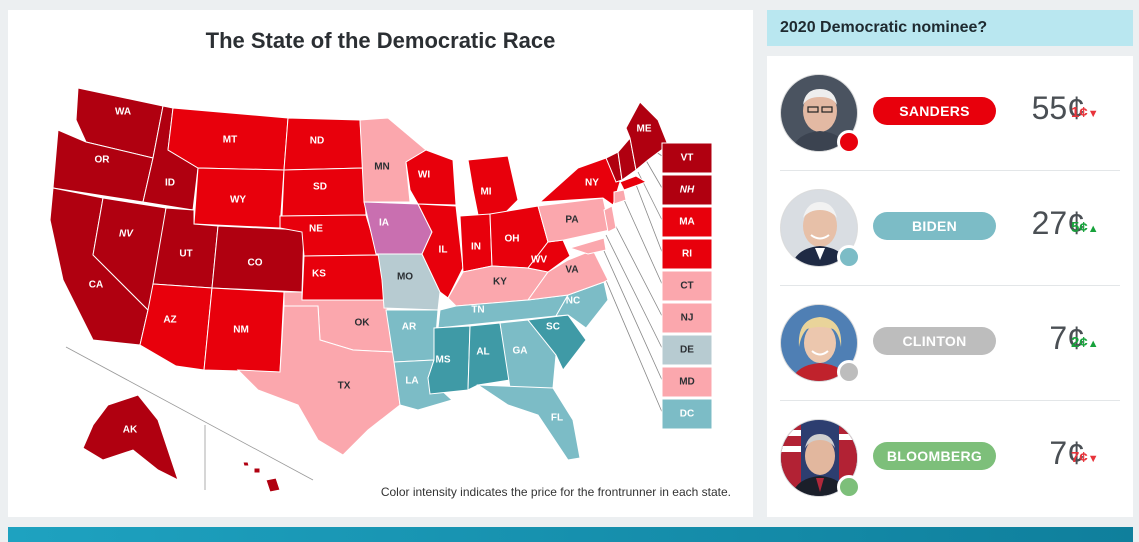  Describe the element at coordinates (1093, 229) in the screenshot. I see `up-arrow-icon: ▲` at that location.